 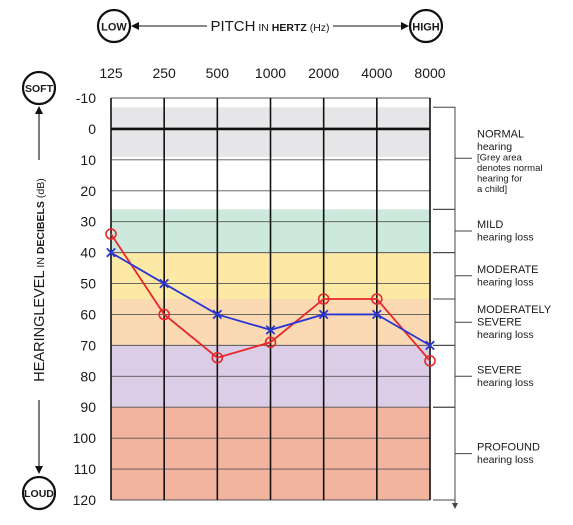 I want to click on y-tick-label: 0, so click(x=92, y=129).